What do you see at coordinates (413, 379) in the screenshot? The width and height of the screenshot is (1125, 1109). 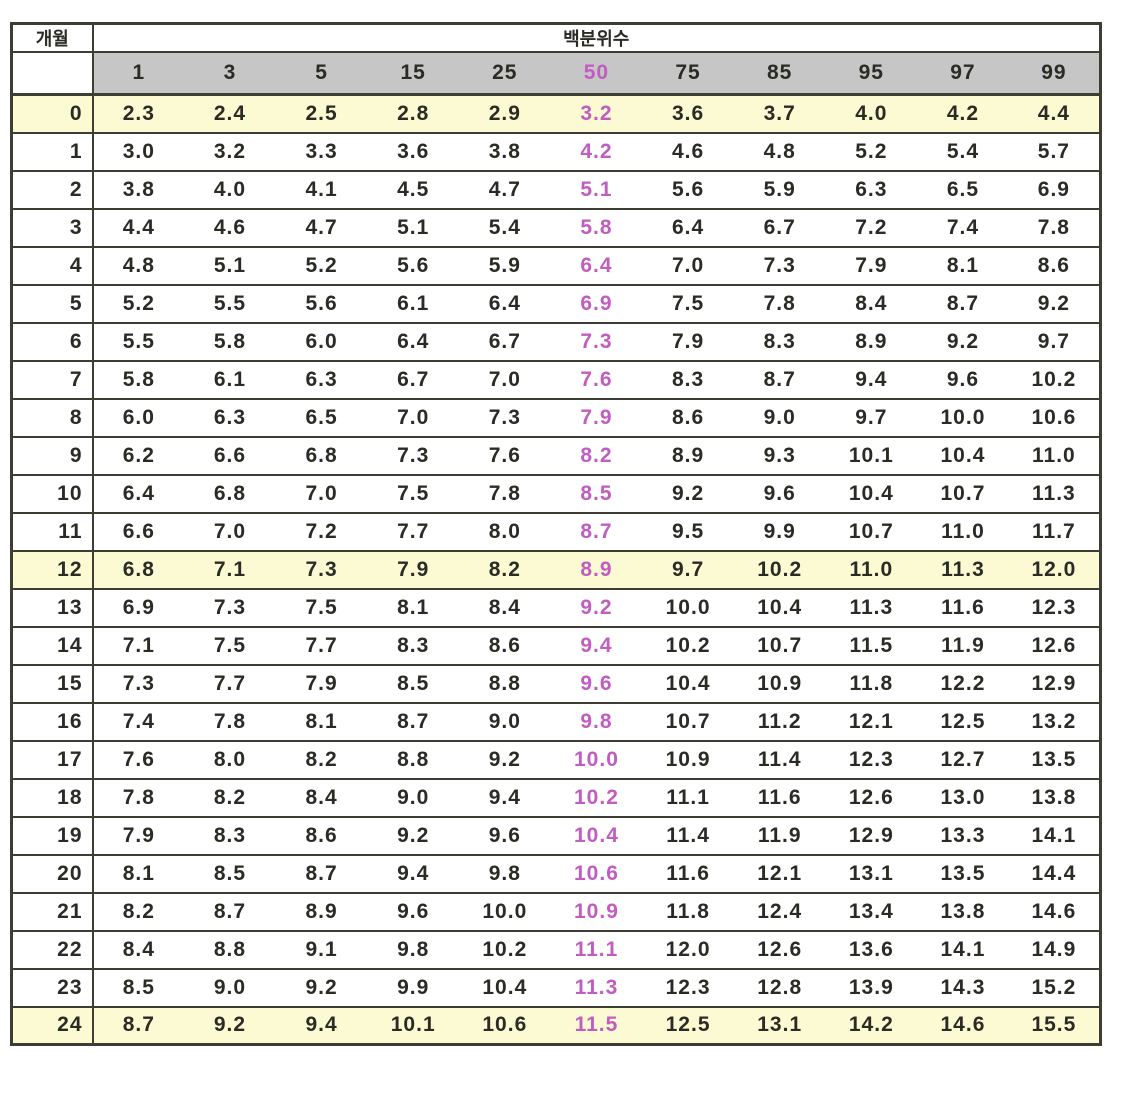 I see `value-cell: 6.7` at bounding box center [413, 379].